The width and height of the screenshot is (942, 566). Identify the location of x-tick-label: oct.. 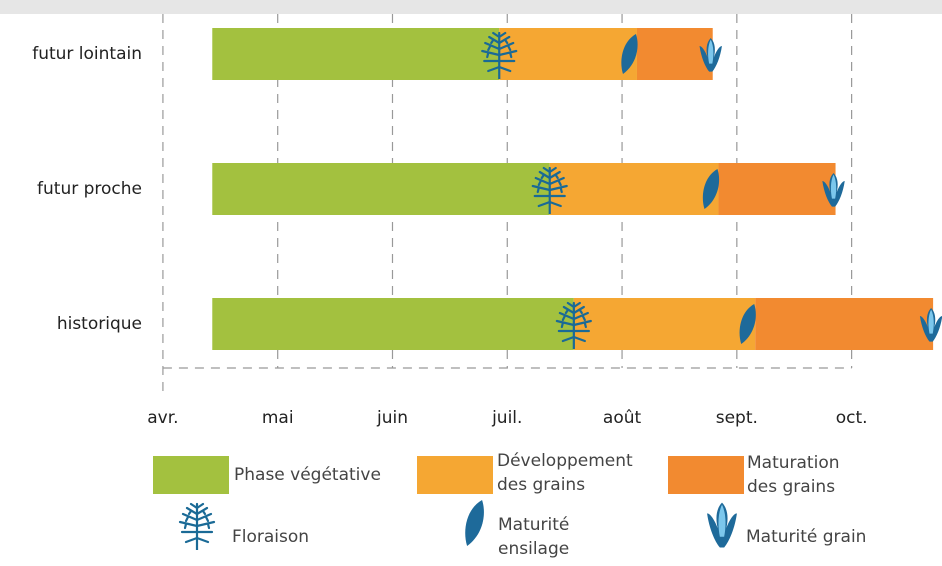
(852, 418).